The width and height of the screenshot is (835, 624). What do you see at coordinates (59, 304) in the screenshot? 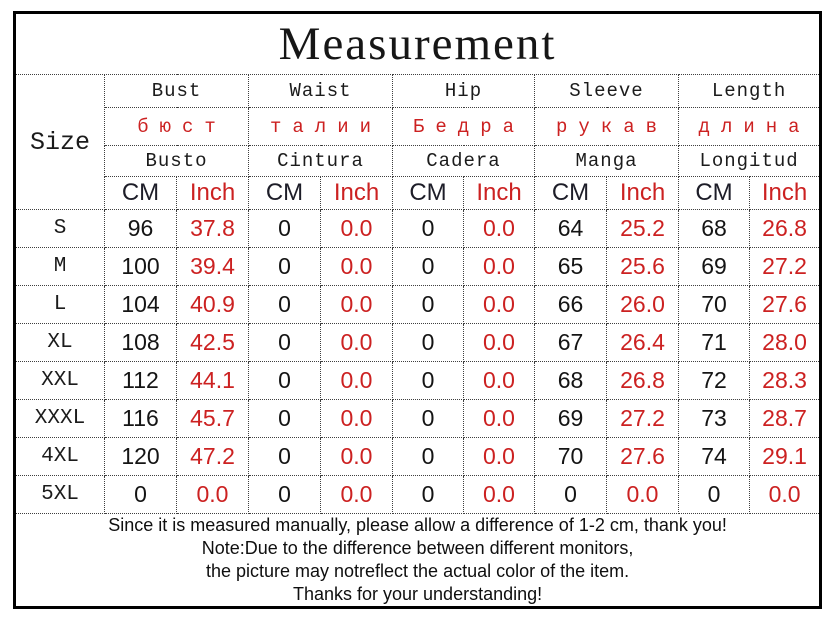
I see `size-row-label: L` at bounding box center [59, 304].